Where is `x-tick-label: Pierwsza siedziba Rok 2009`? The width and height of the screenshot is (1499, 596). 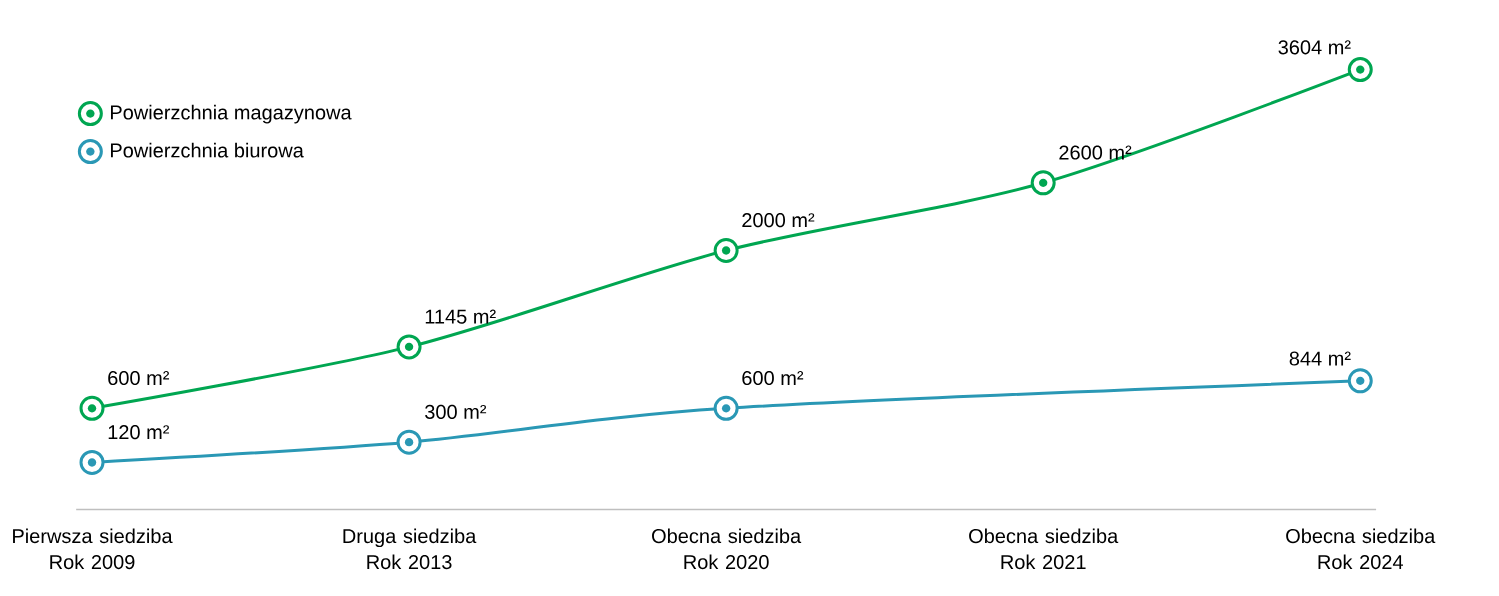 x-tick-label: Pierwsza siedziba Rok 2009 is located at coordinates (93, 549).